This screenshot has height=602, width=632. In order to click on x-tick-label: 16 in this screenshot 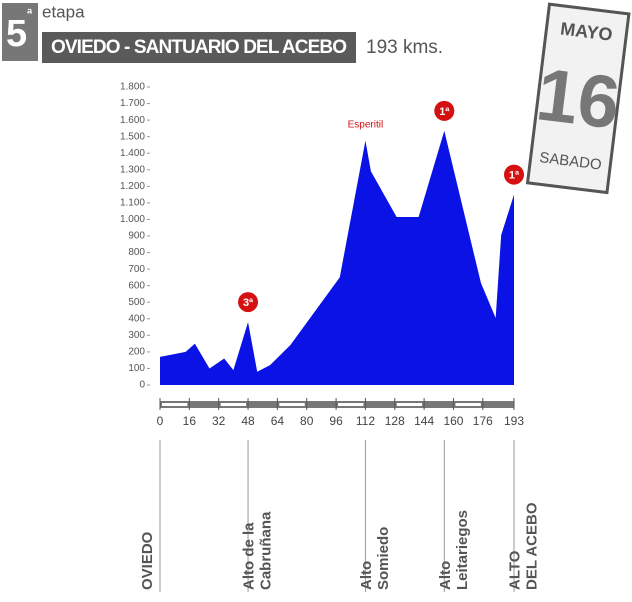, I will do `click(190, 421)`.